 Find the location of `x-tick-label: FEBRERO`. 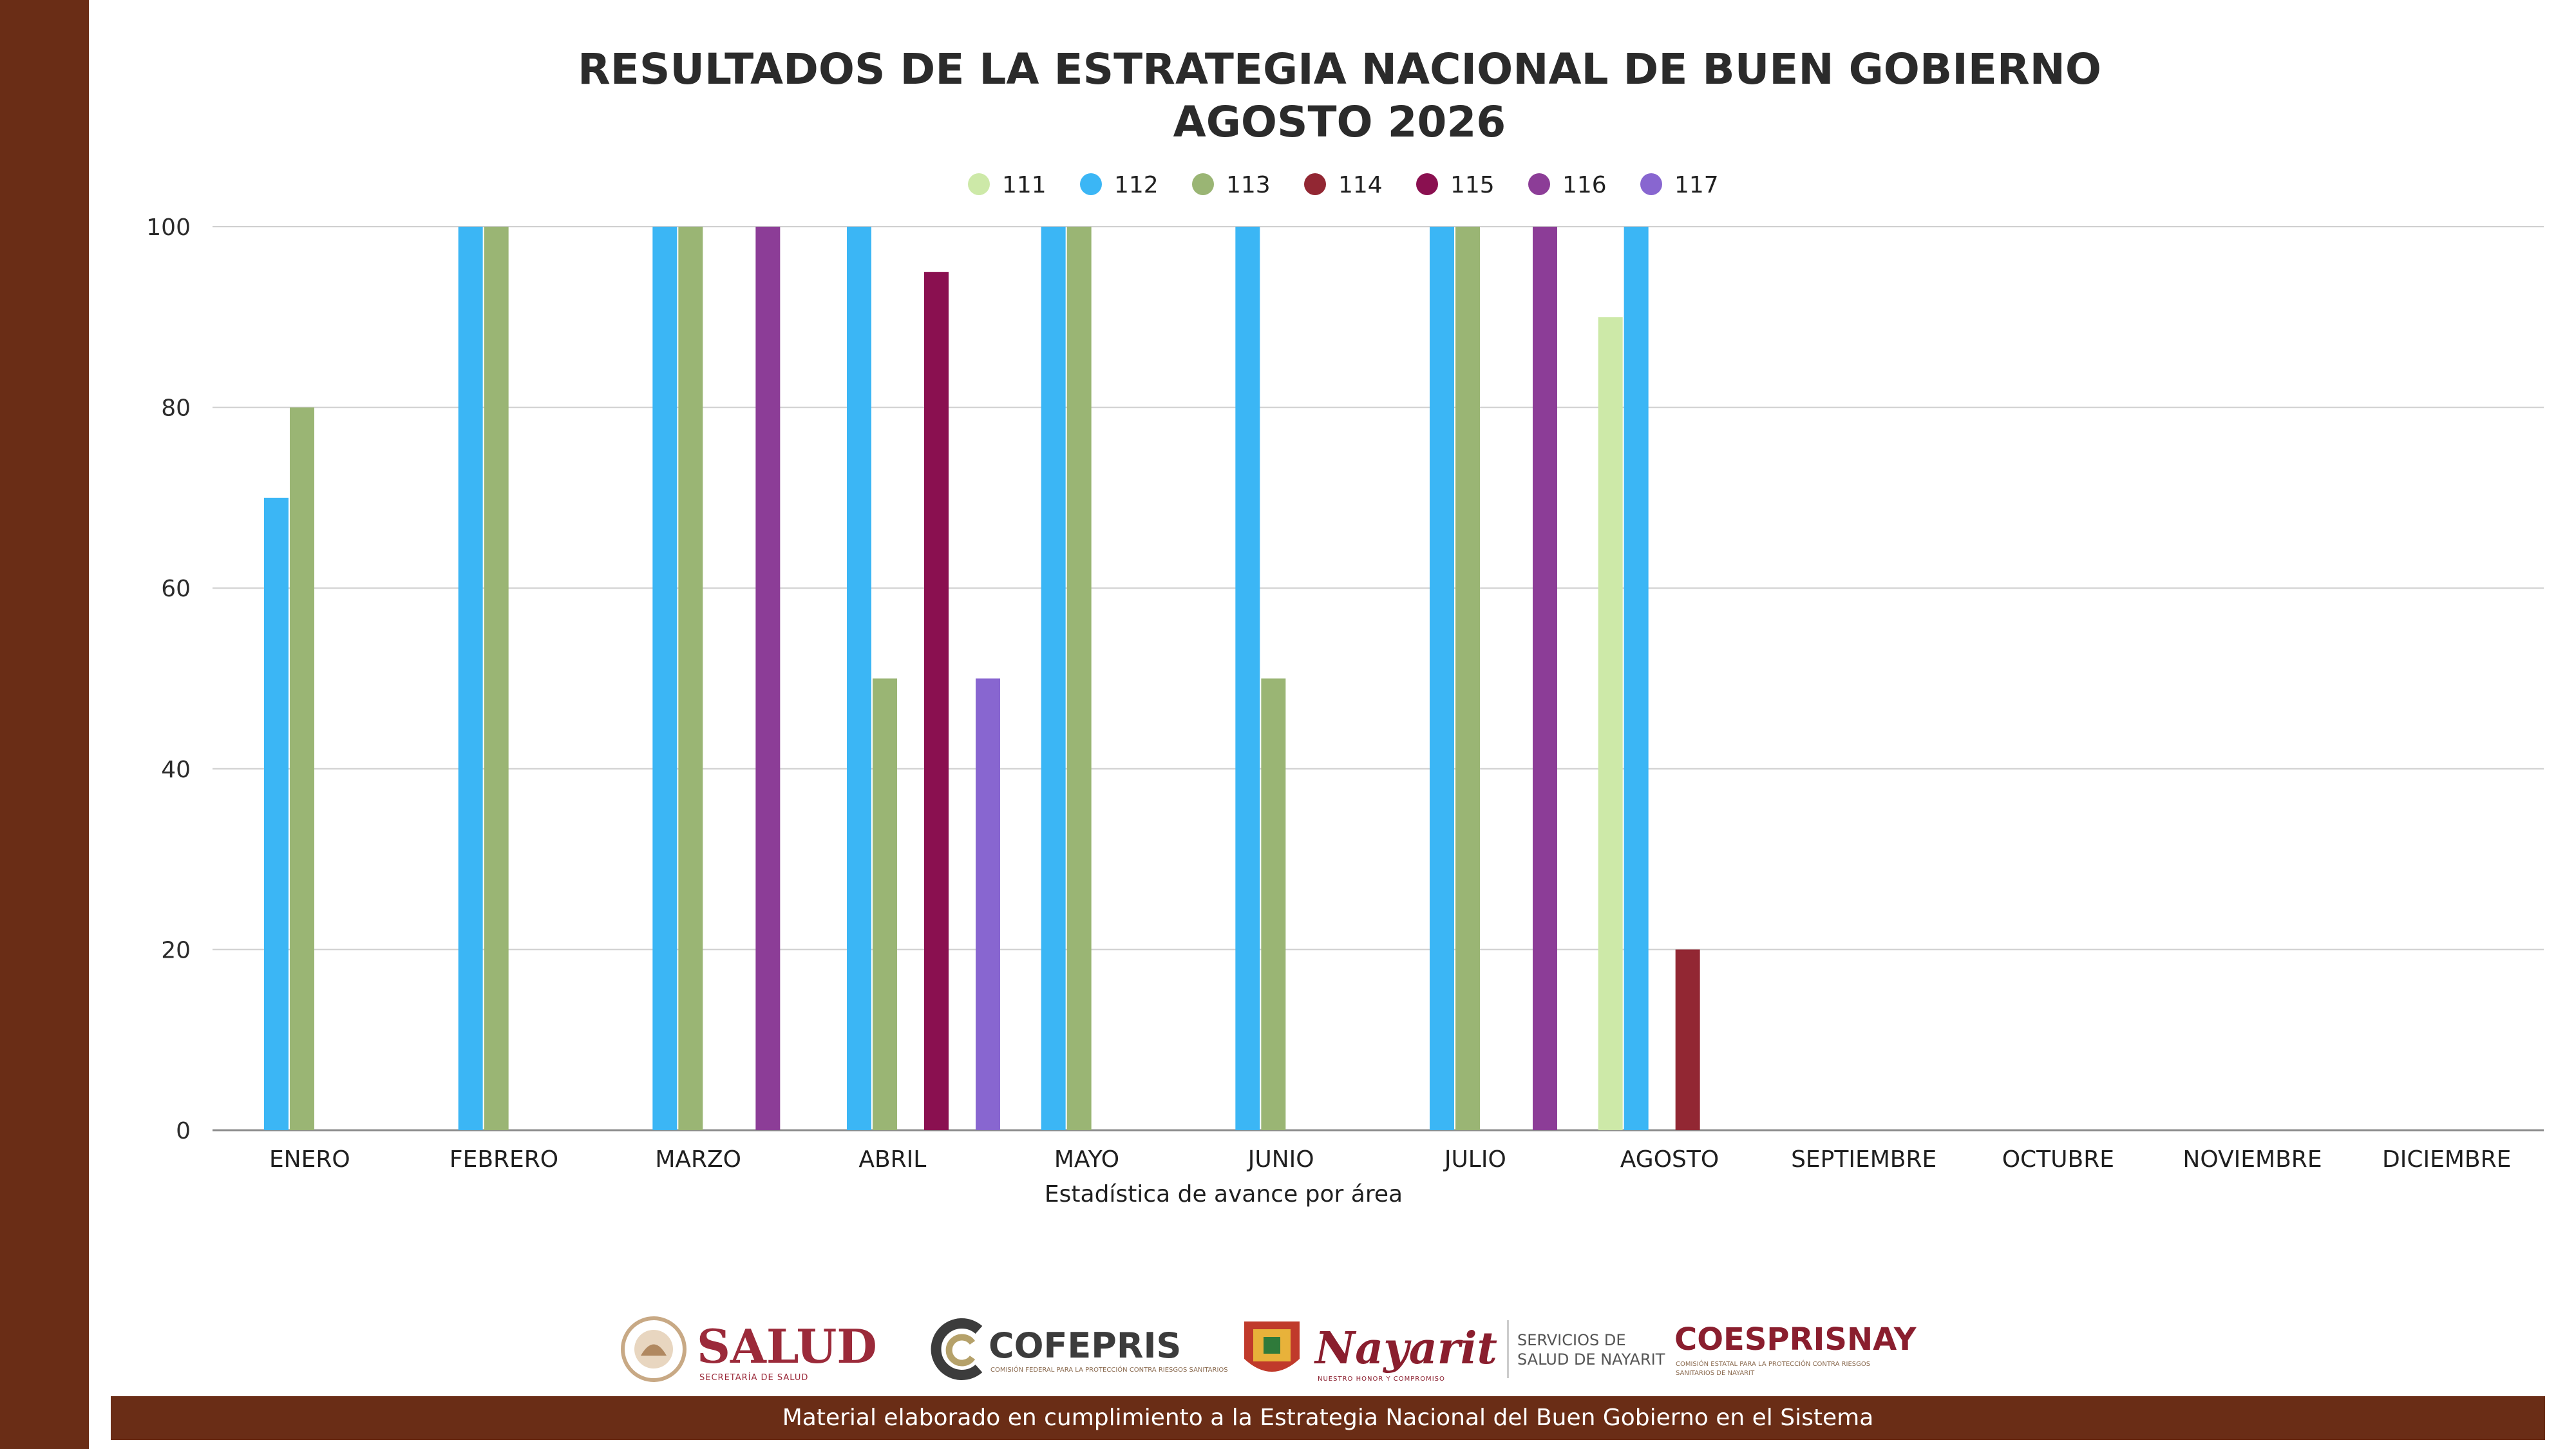

x-tick-label: FEBRERO is located at coordinates (504, 1159).